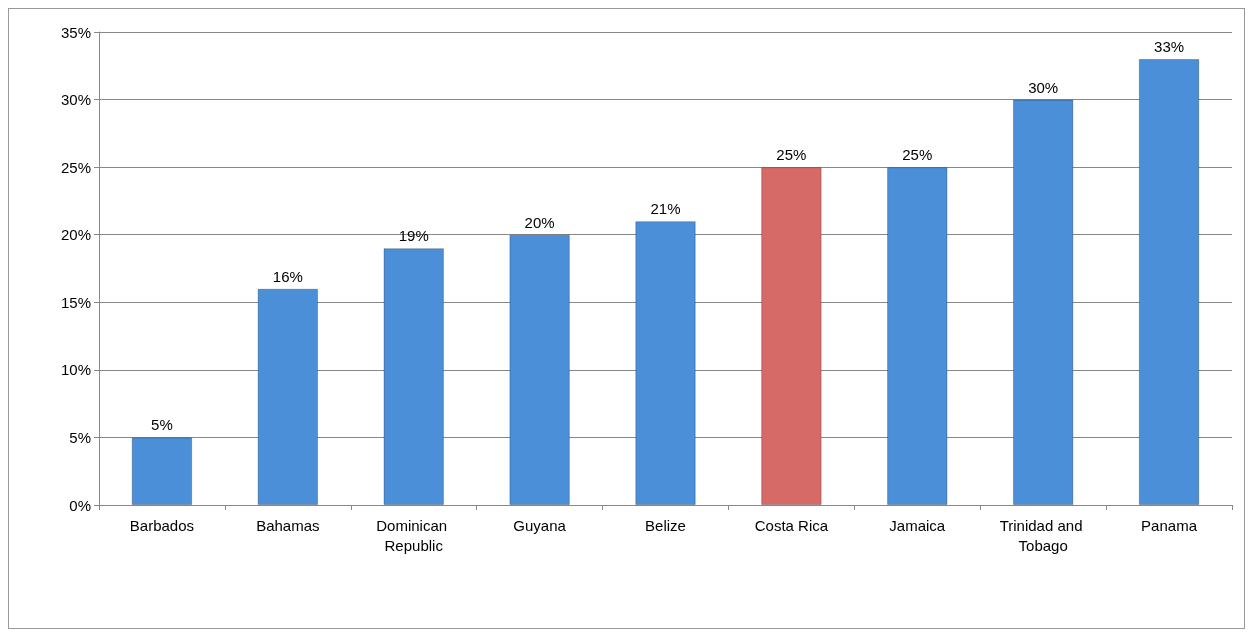  What do you see at coordinates (75, 32) in the screenshot?
I see `y-tick-label: 35%` at bounding box center [75, 32].